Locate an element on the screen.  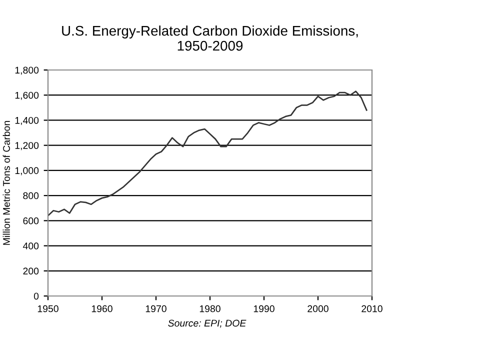
x-tick-label: 1980 is located at coordinates (210, 308).